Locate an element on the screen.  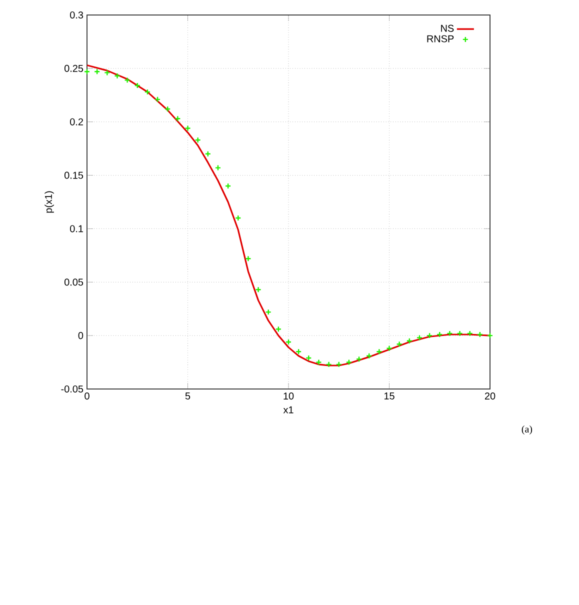
x-axis-title: x1 is located at coordinates (288, 410).